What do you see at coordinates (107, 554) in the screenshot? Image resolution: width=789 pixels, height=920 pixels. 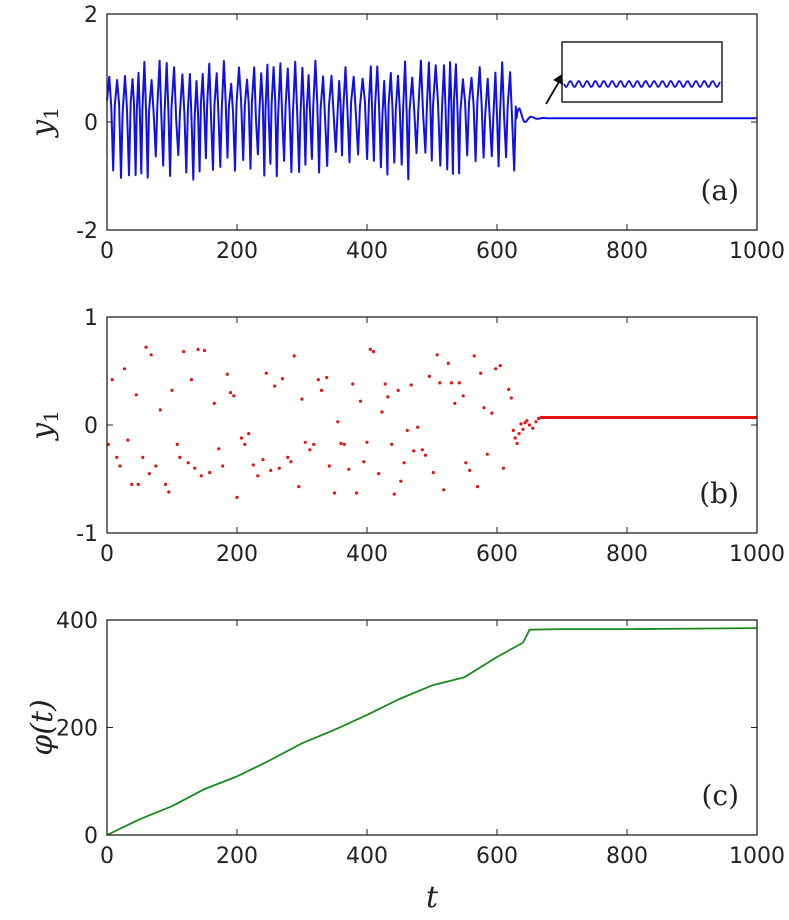 I see `x-tick-label: 0` at bounding box center [107, 554].